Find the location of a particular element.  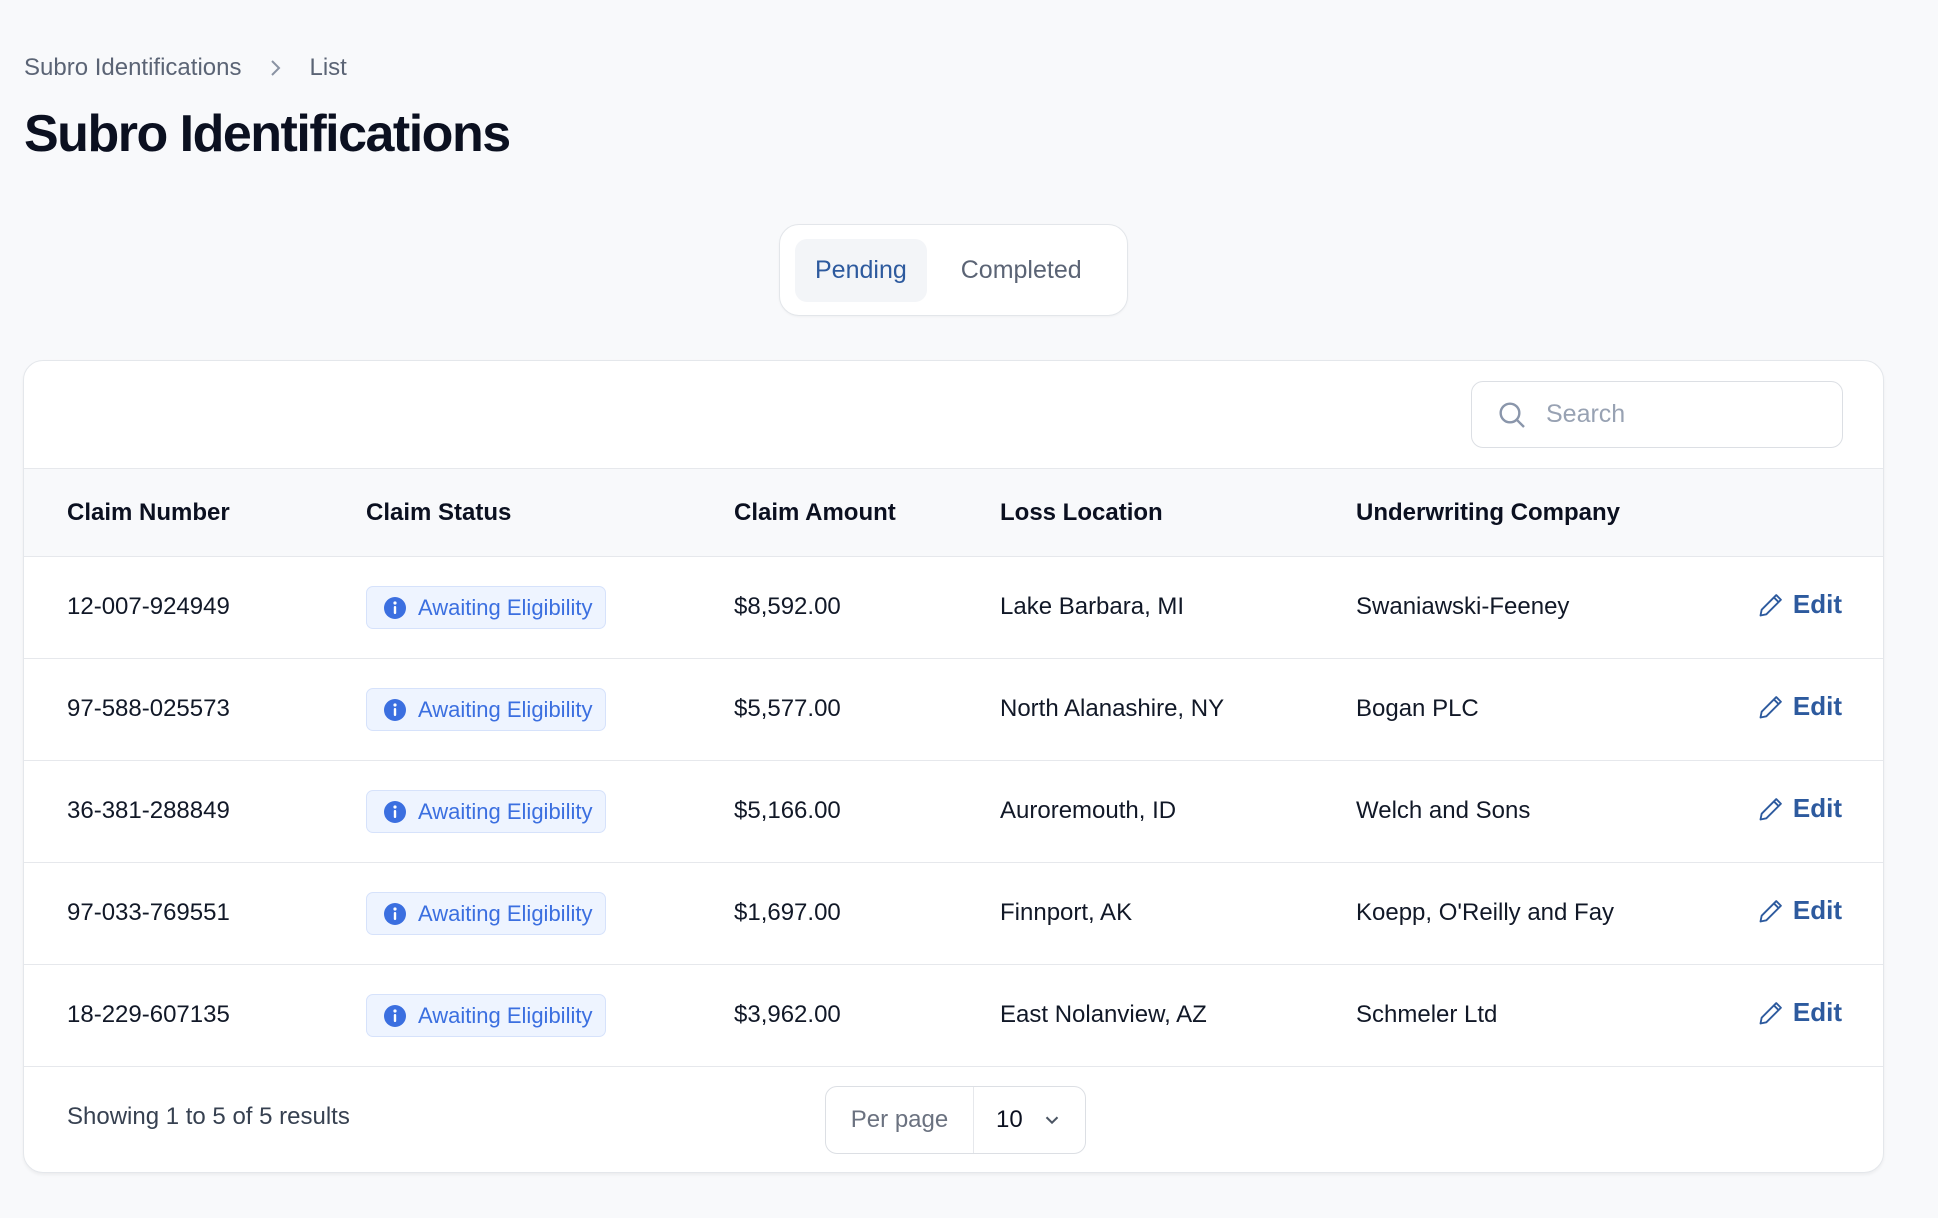

column-header-claim-status: Claim Status is located at coordinates (439, 512).